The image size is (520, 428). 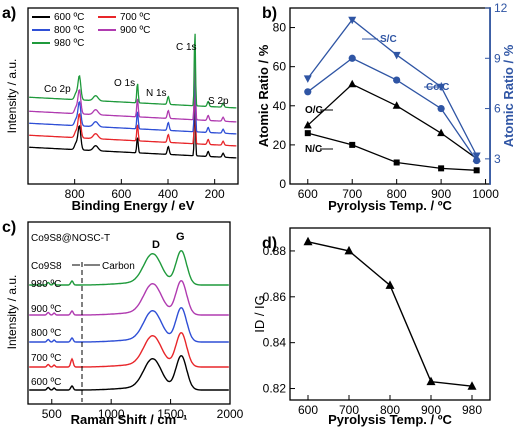 I want to click on trace-label: 700 ºC, so click(x=46, y=358).